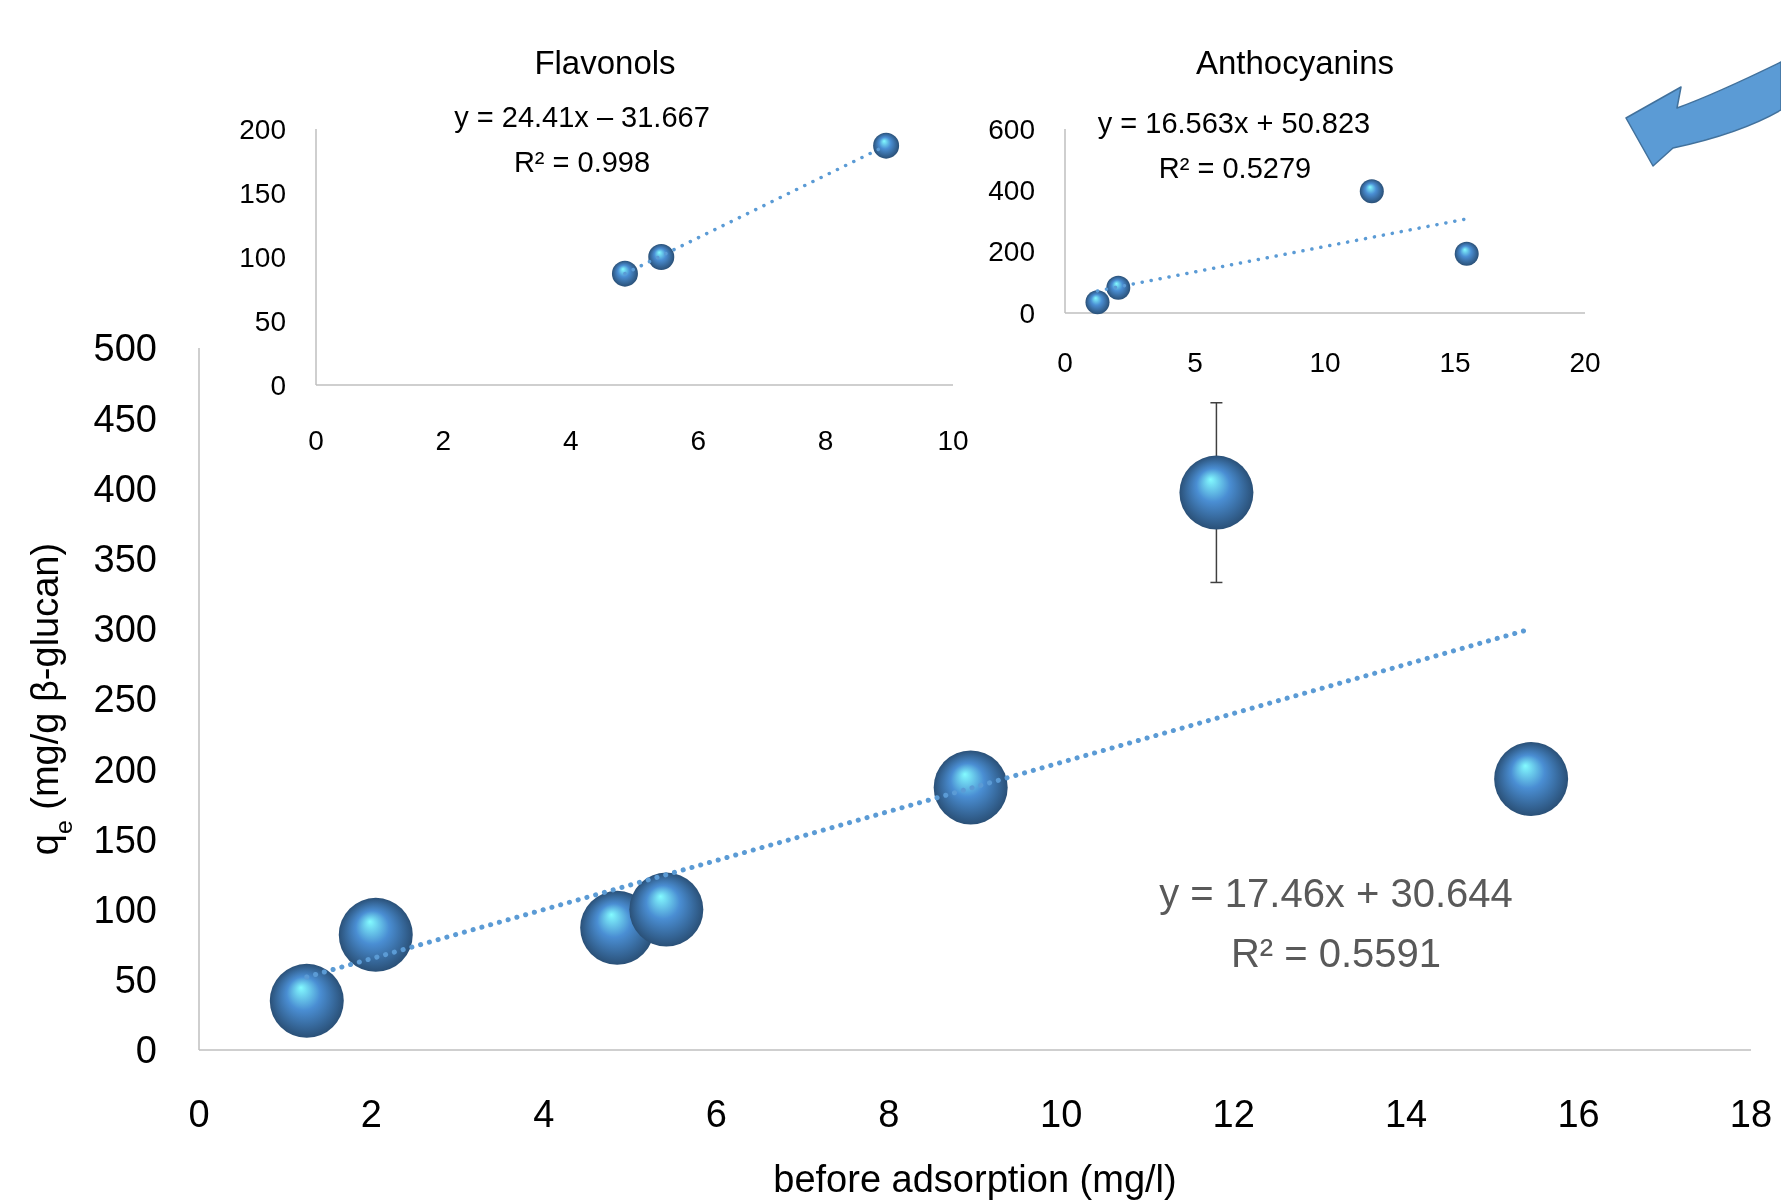 This screenshot has height=1203, width=1781. Describe the element at coordinates (125, 418) in the screenshot. I see `y-tick-label: 450` at that location.